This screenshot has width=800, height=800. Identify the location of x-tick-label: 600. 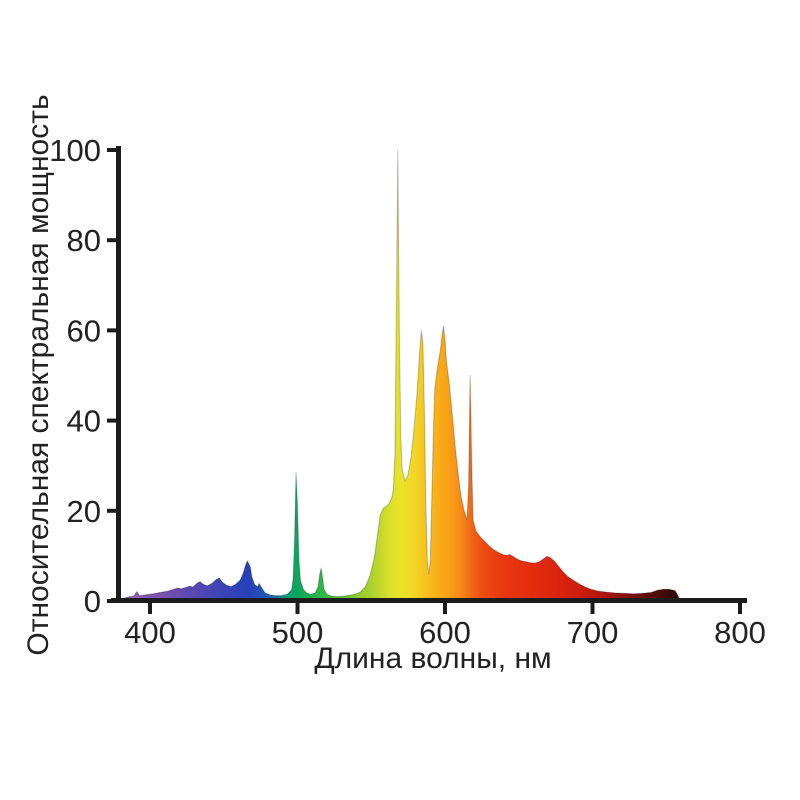
(445, 632).